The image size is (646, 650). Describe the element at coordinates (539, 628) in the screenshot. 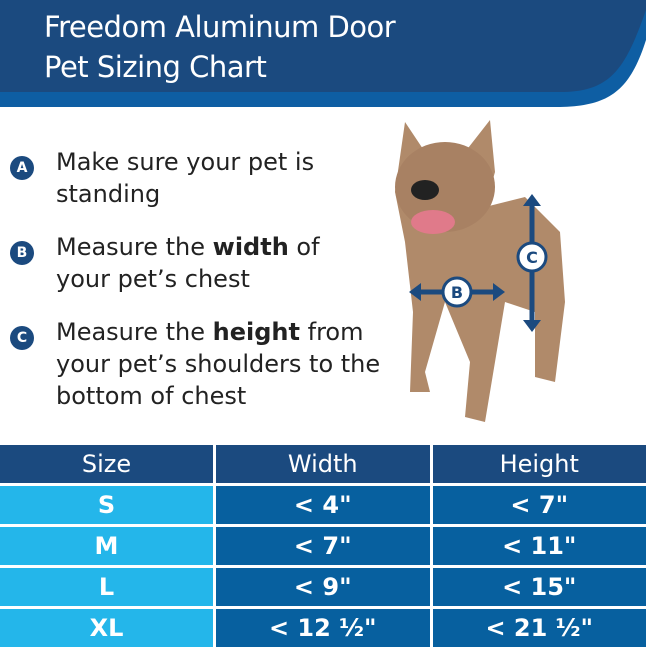

I see `height-cell: < 21 ½"` at that location.